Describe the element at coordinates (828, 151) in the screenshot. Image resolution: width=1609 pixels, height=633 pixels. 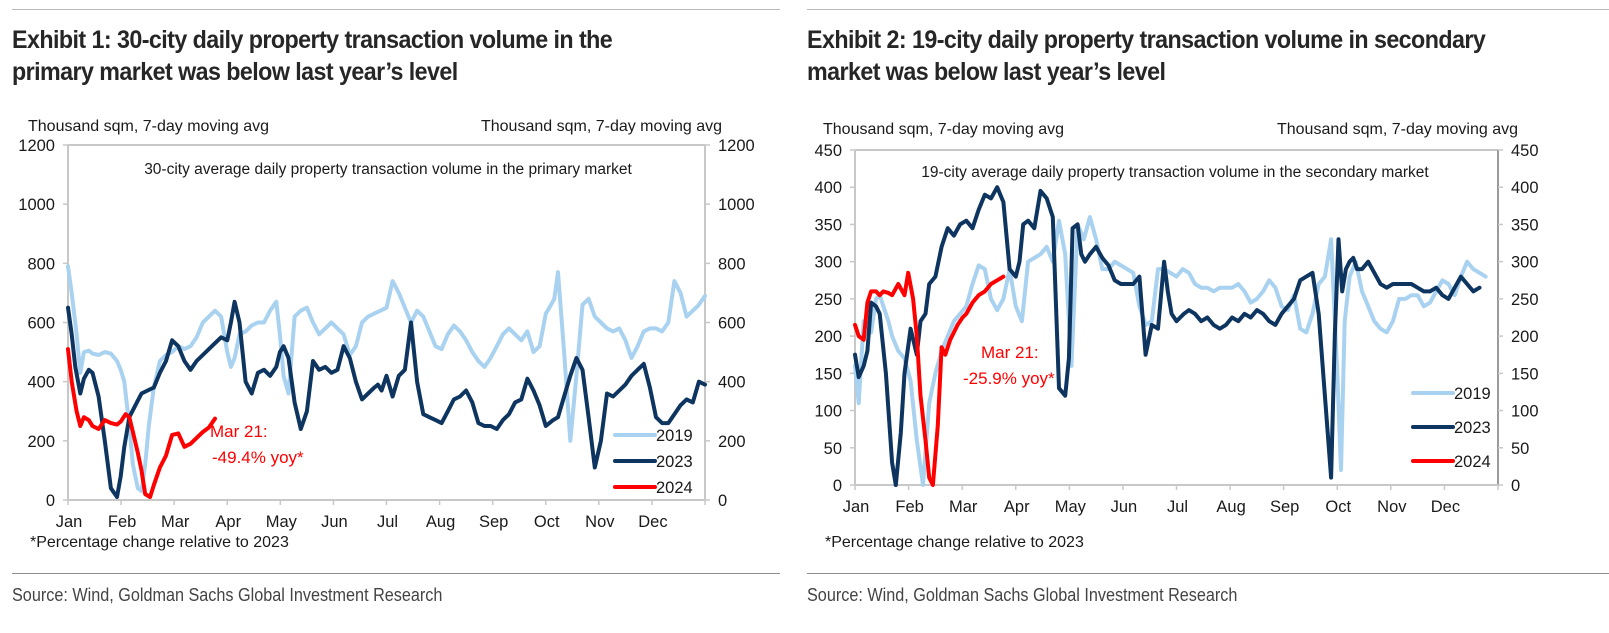
I see `y-tick-label-left: 450` at that location.